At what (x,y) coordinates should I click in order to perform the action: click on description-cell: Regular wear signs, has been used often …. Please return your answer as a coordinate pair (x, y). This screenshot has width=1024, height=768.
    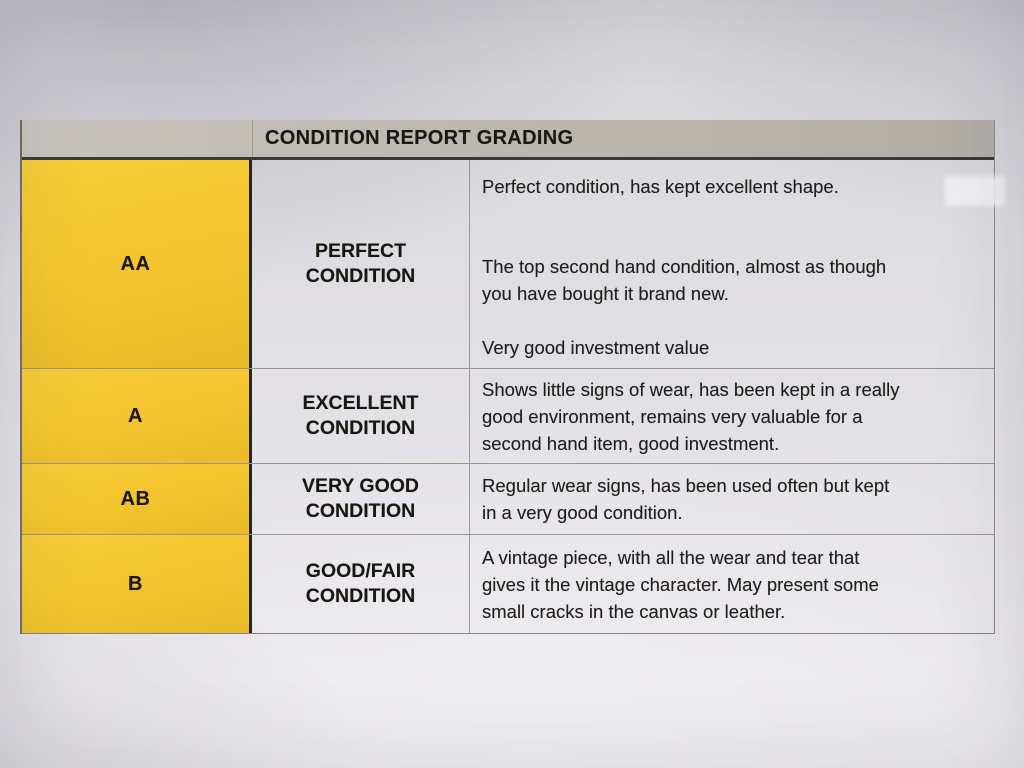
    Looking at the image, I should click on (732, 499).